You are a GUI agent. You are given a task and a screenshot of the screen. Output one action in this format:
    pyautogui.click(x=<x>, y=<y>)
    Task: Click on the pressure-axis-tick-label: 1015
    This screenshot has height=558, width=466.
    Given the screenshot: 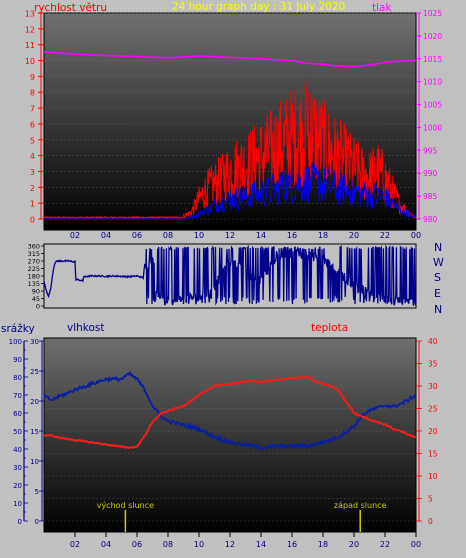 What is the action you would take?
    pyautogui.click(x=432, y=59)
    